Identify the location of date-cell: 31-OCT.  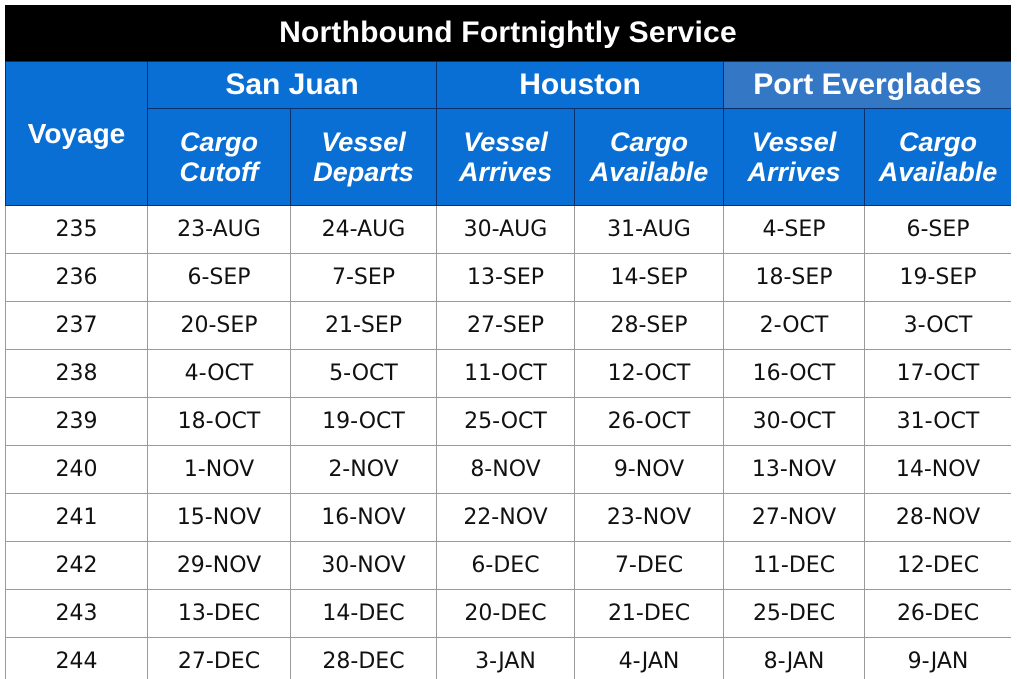
(937, 421).